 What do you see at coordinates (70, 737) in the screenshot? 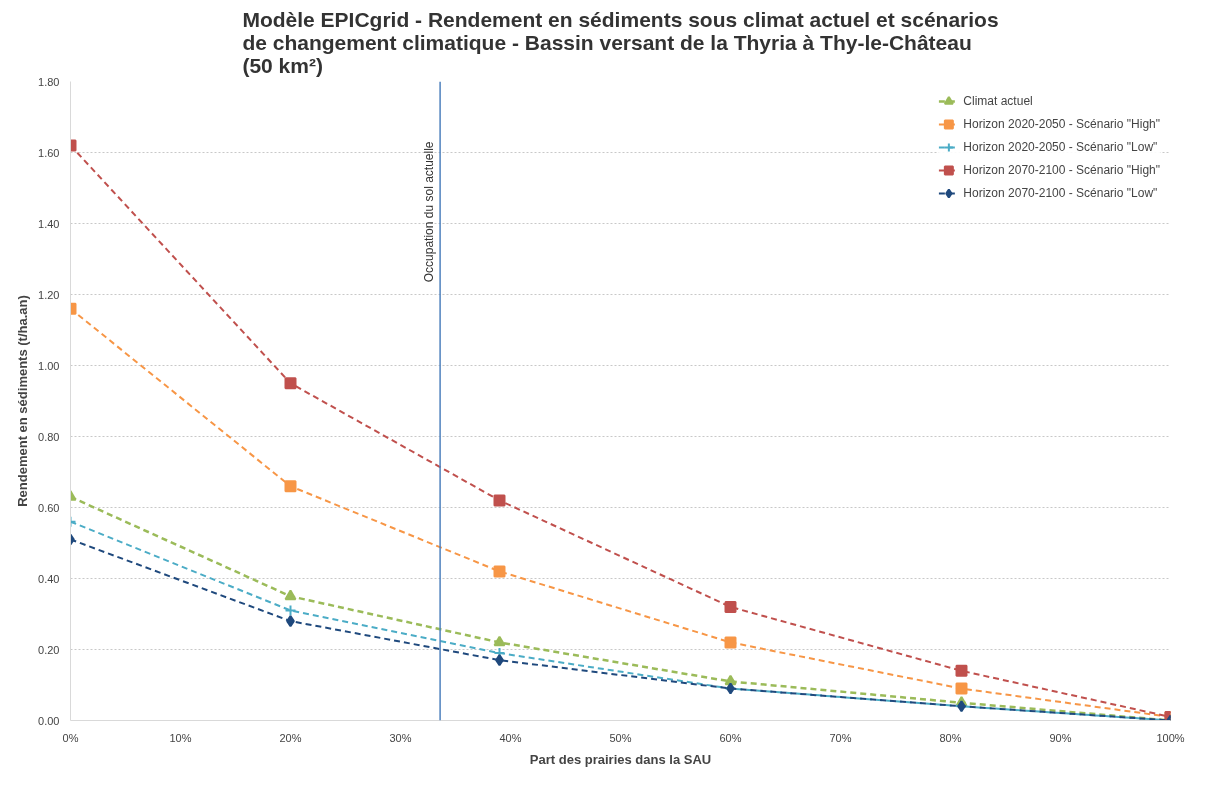
I see `x-tick-label: 0%` at bounding box center [70, 737].